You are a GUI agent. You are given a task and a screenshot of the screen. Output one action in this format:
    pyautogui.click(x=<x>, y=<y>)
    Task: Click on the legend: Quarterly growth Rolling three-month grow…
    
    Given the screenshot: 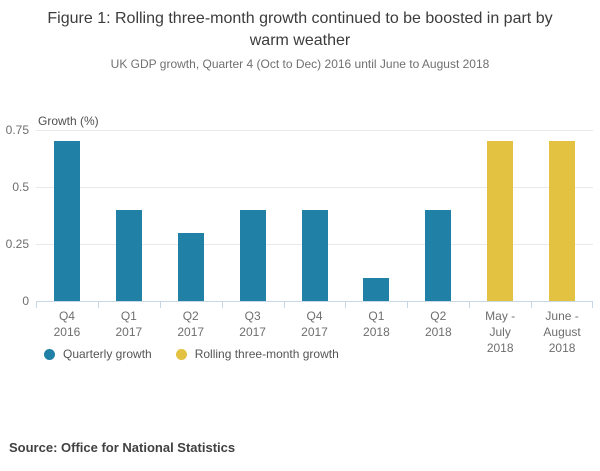 What is the action you would take?
    pyautogui.click(x=191, y=354)
    